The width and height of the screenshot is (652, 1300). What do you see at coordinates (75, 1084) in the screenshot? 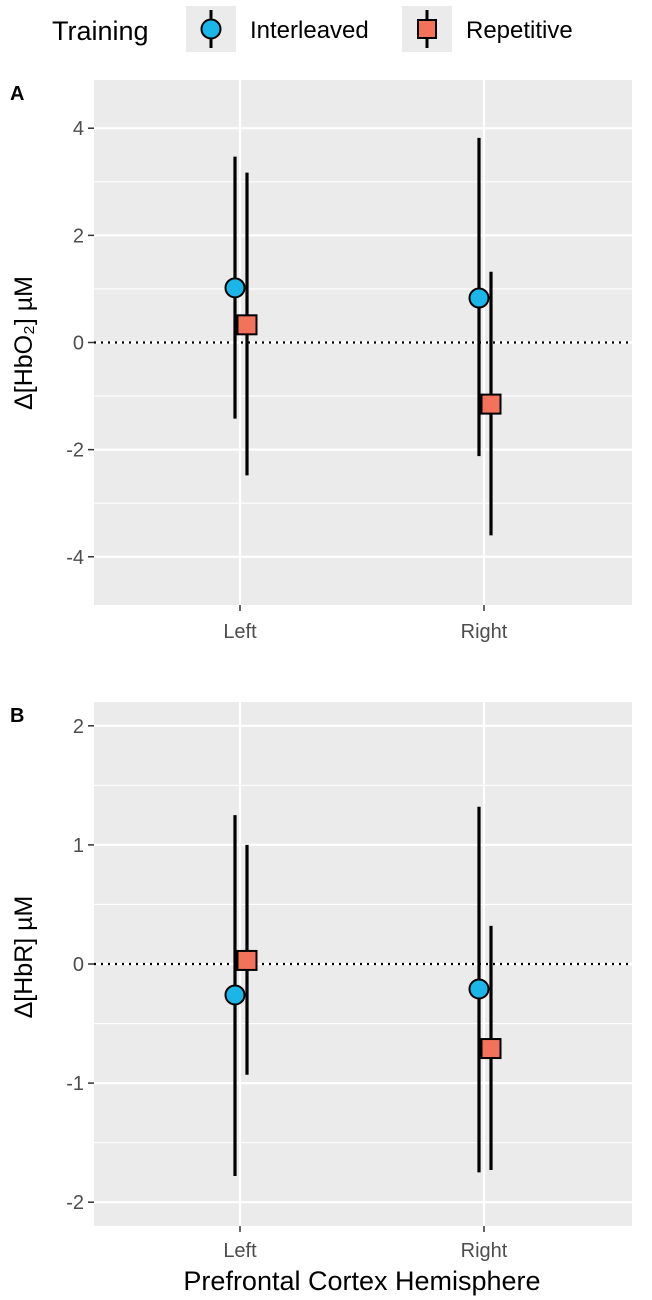
I see `y-tick-label: -1` at bounding box center [75, 1084].